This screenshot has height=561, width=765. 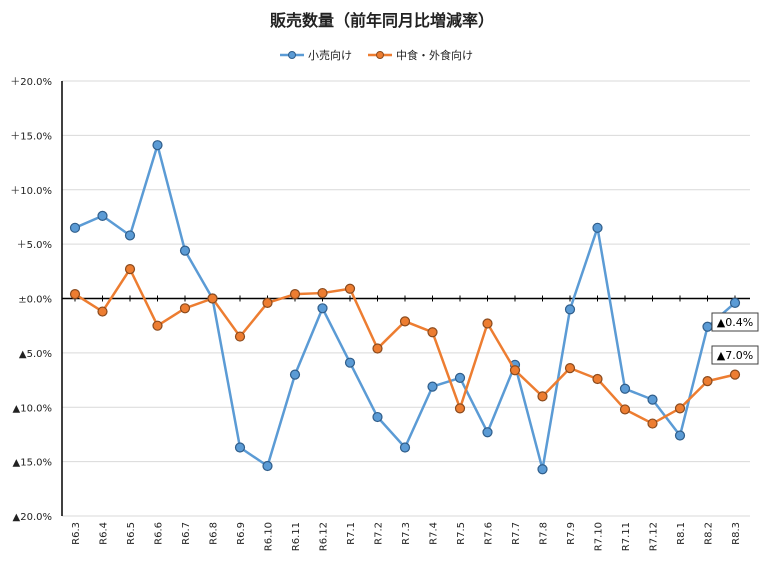 I want to click on x-tick-label: R6.7, so click(x=186, y=533).